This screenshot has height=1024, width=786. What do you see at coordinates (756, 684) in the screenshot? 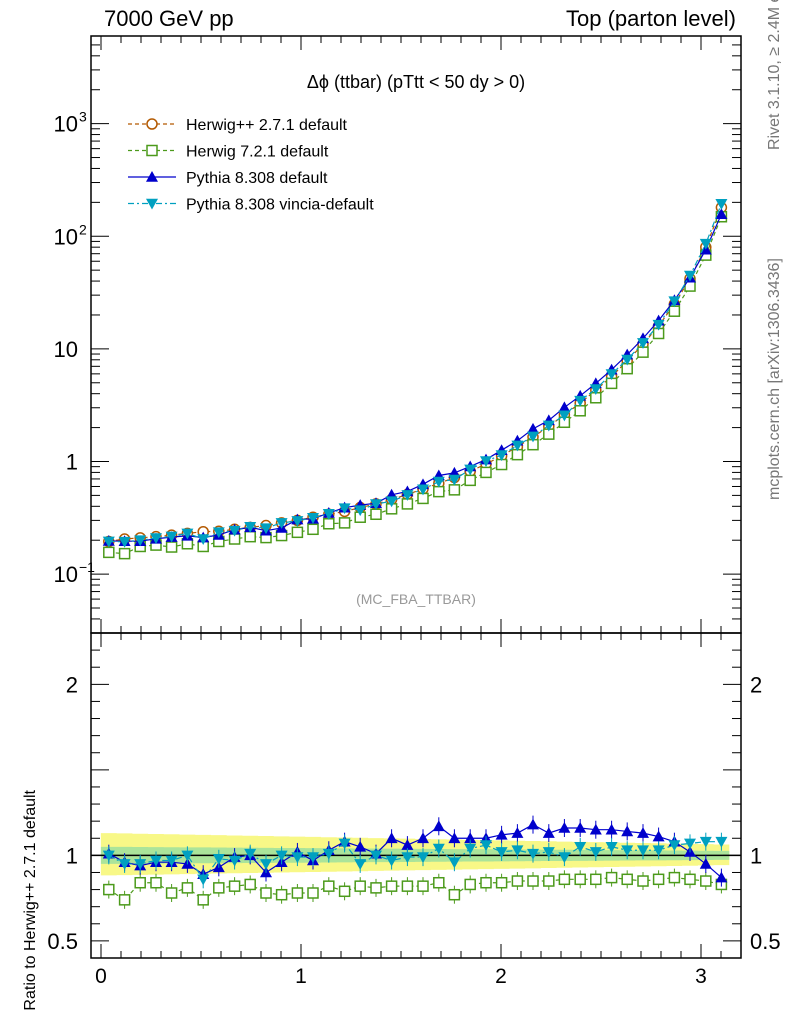
I see `y-tick-label-ratio-right: 2` at bounding box center [756, 684].